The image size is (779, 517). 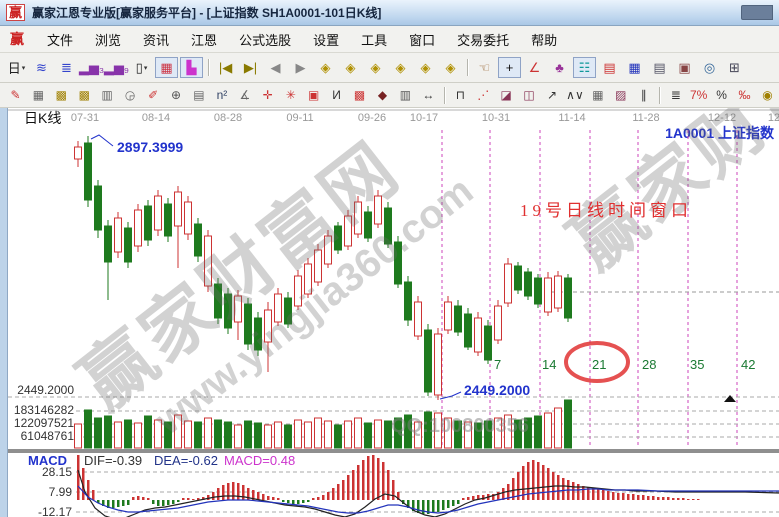 What do you see at coordinates (108, 40) in the screenshot?
I see `menu-item-1: 浏览` at bounding box center [108, 40].